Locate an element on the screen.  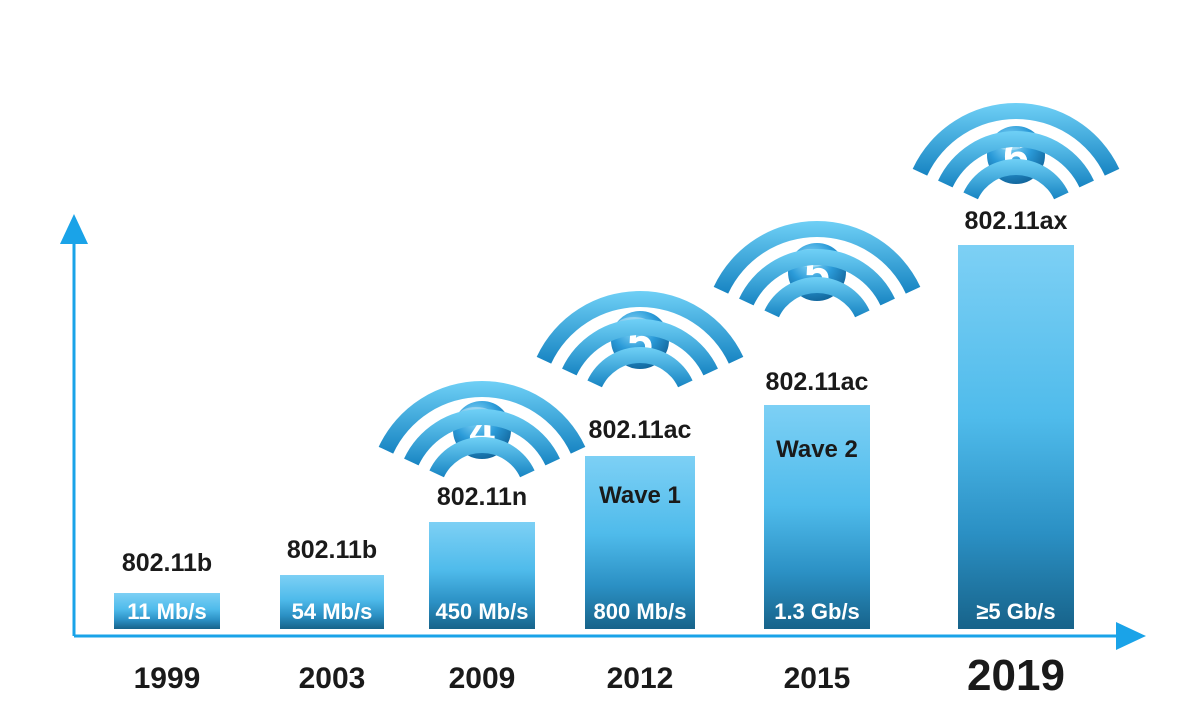
bar-value-label-2003: 54 Mb/s is located at coordinates (332, 611).